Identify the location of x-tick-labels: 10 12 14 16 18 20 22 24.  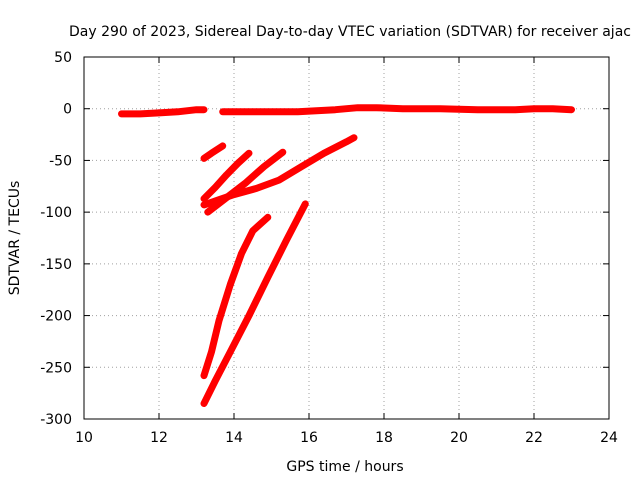
(346, 438).